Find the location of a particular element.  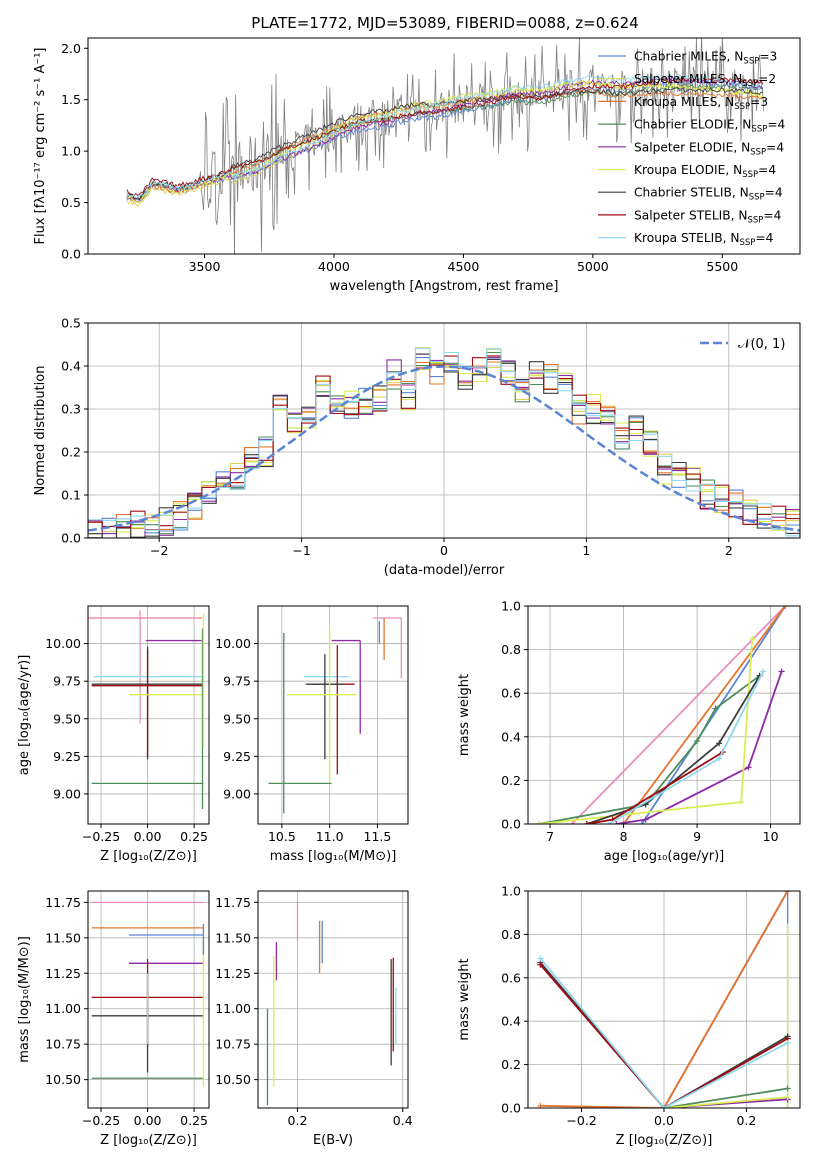

x-tick-label: 0.25 is located at coordinates (194, 836).